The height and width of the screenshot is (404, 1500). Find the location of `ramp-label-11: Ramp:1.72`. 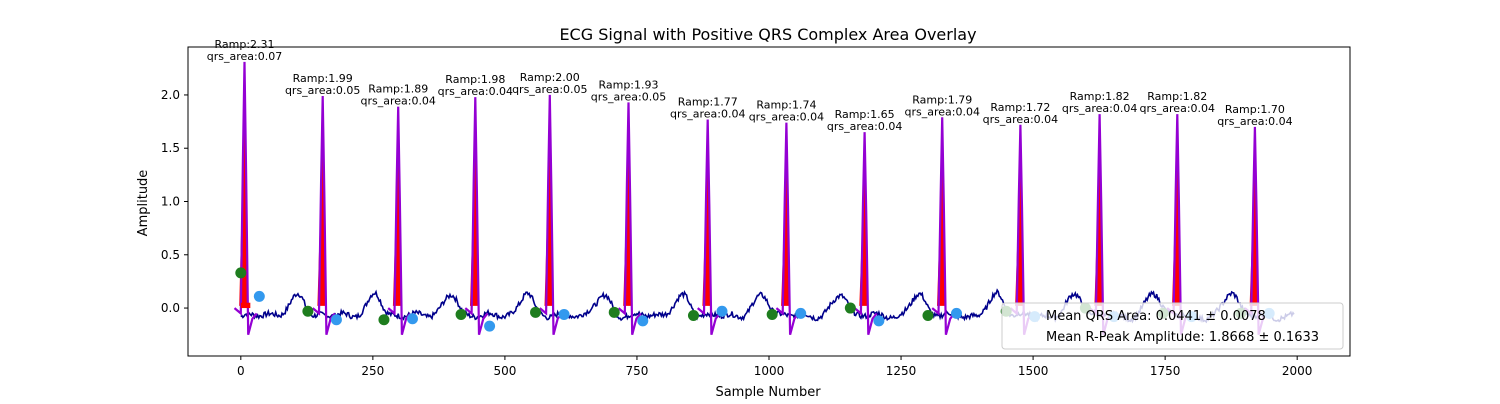

ramp-label-11: Ramp:1.72 is located at coordinates (1020, 107).